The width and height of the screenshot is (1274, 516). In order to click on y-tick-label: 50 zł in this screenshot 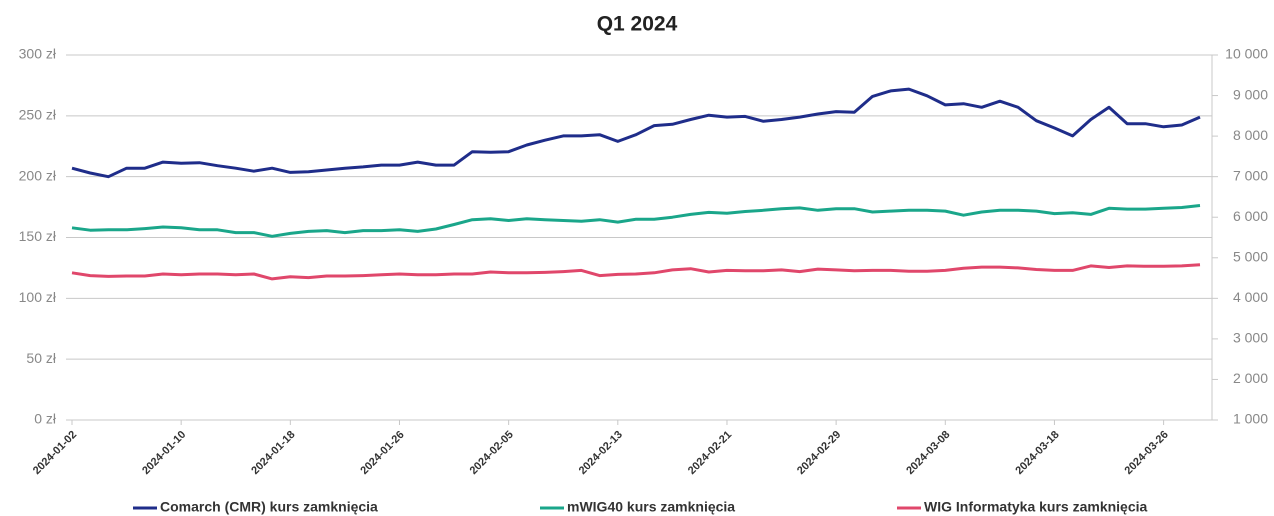, I will do `click(41, 358)`.